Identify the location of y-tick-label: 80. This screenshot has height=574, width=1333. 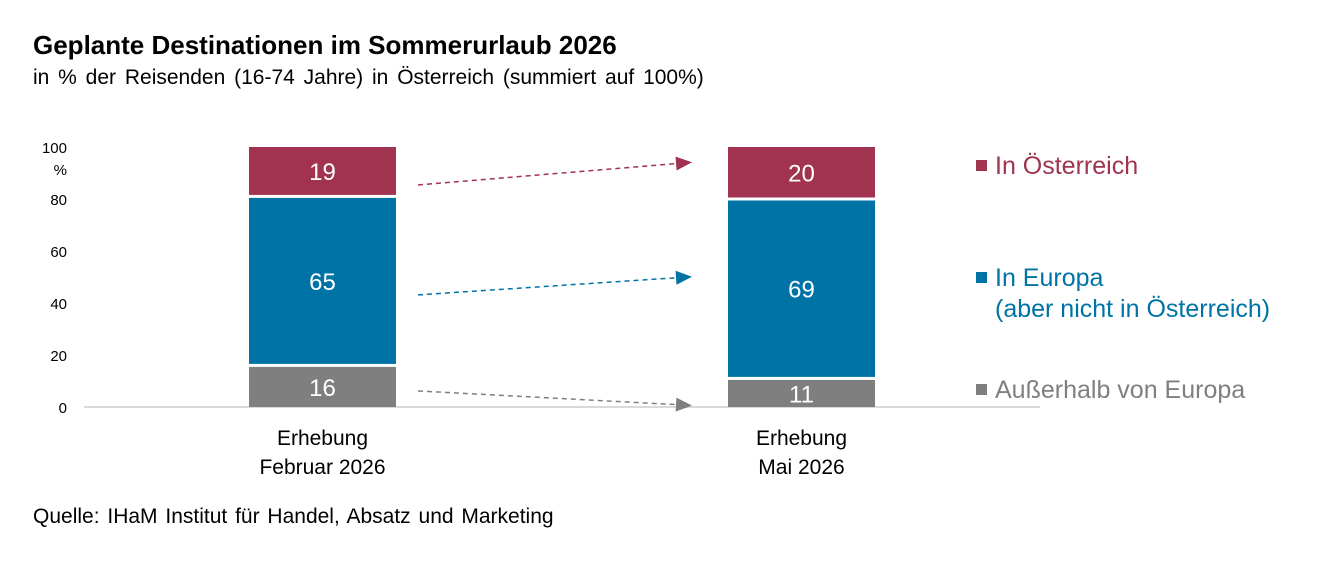
(58, 200).